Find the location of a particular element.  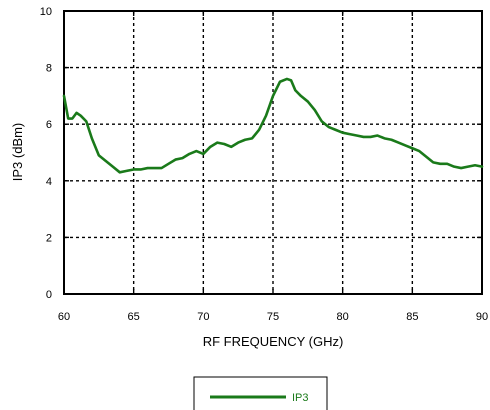

legend-label-ip3: IP3 is located at coordinates (300, 398).